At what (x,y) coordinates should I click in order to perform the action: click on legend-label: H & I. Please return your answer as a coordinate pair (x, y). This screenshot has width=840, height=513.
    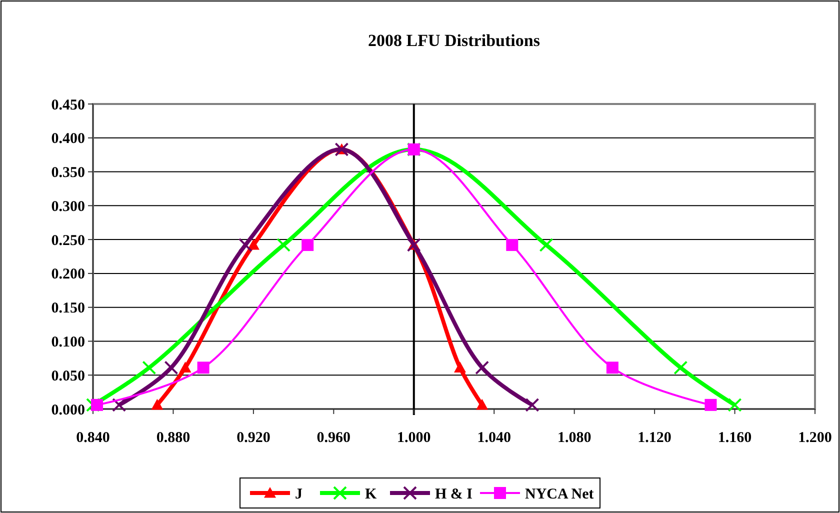
    Looking at the image, I should click on (454, 494).